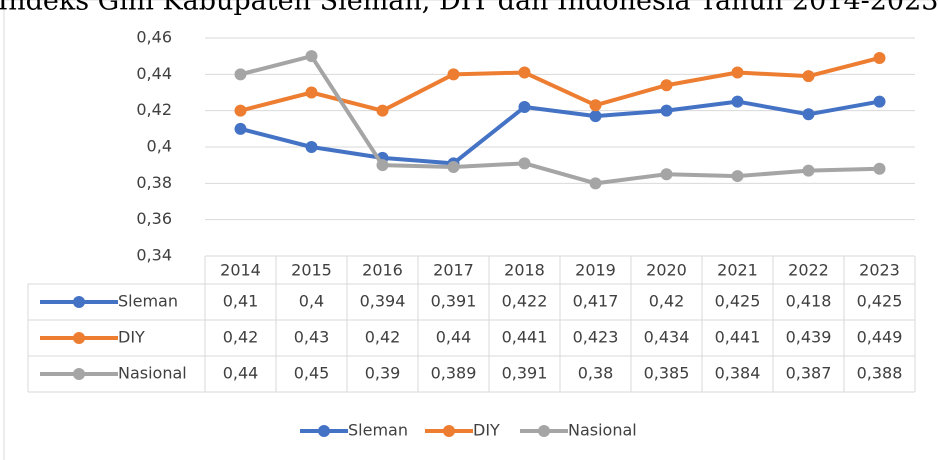  Describe the element at coordinates (879, 270) in the screenshot. I see `x-tick-label: 2023` at that location.